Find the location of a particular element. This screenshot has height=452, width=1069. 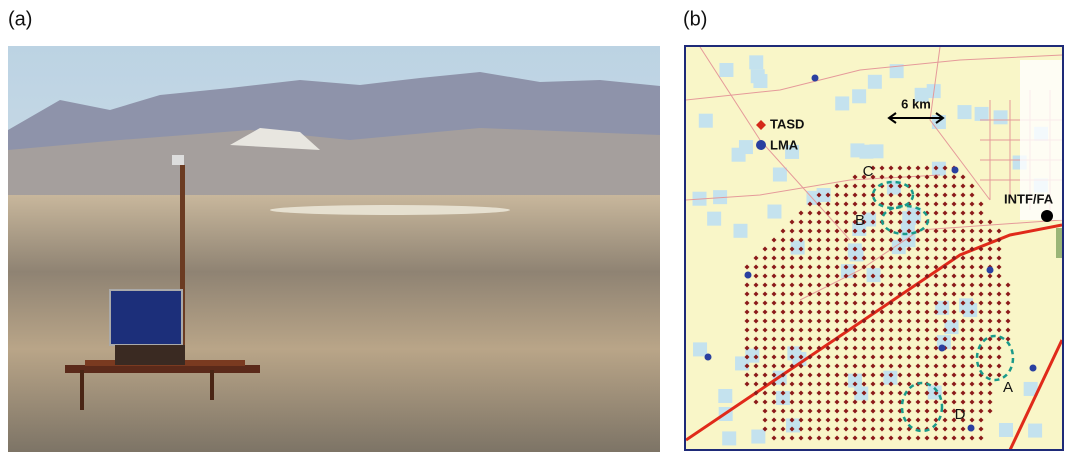

region-label: A is located at coordinates (1008, 387).